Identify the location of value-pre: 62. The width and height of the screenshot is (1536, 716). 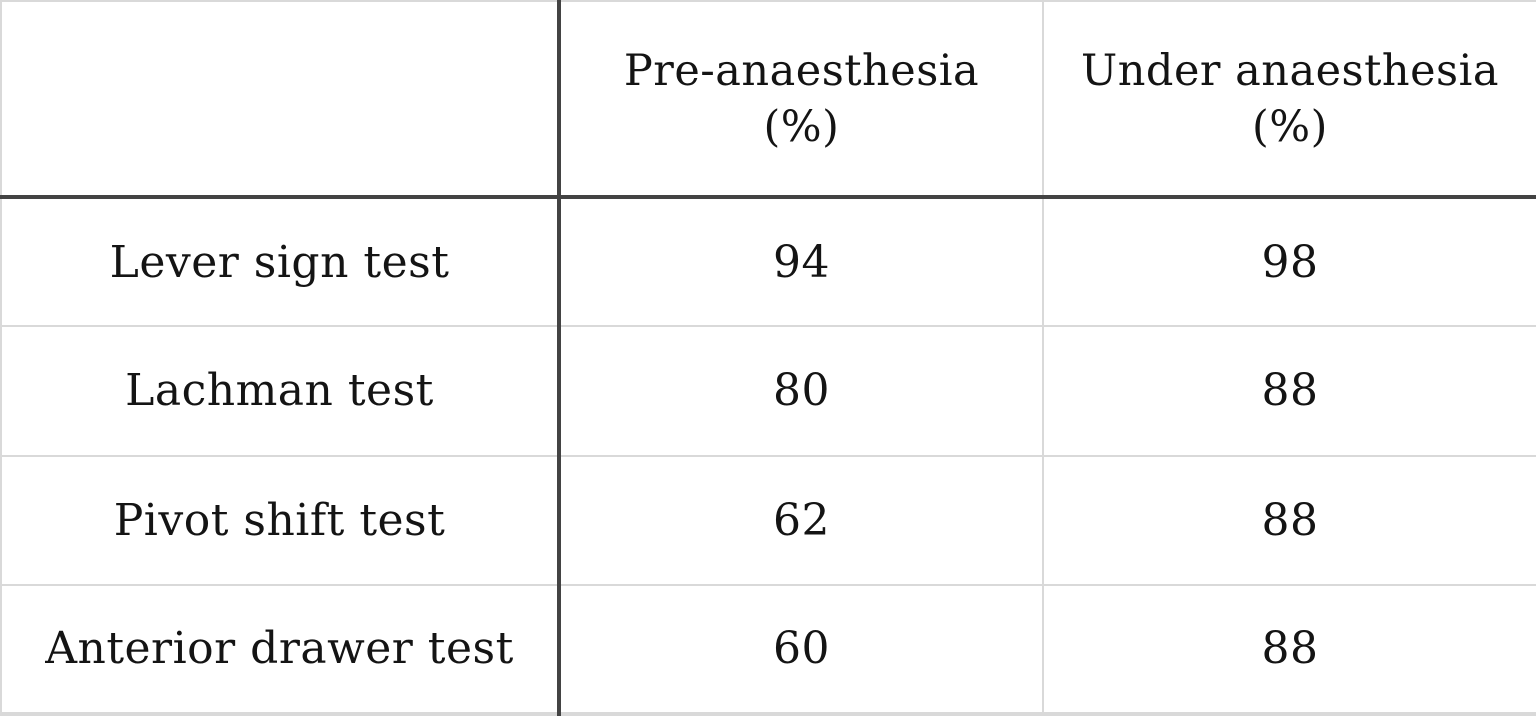
(801, 520).